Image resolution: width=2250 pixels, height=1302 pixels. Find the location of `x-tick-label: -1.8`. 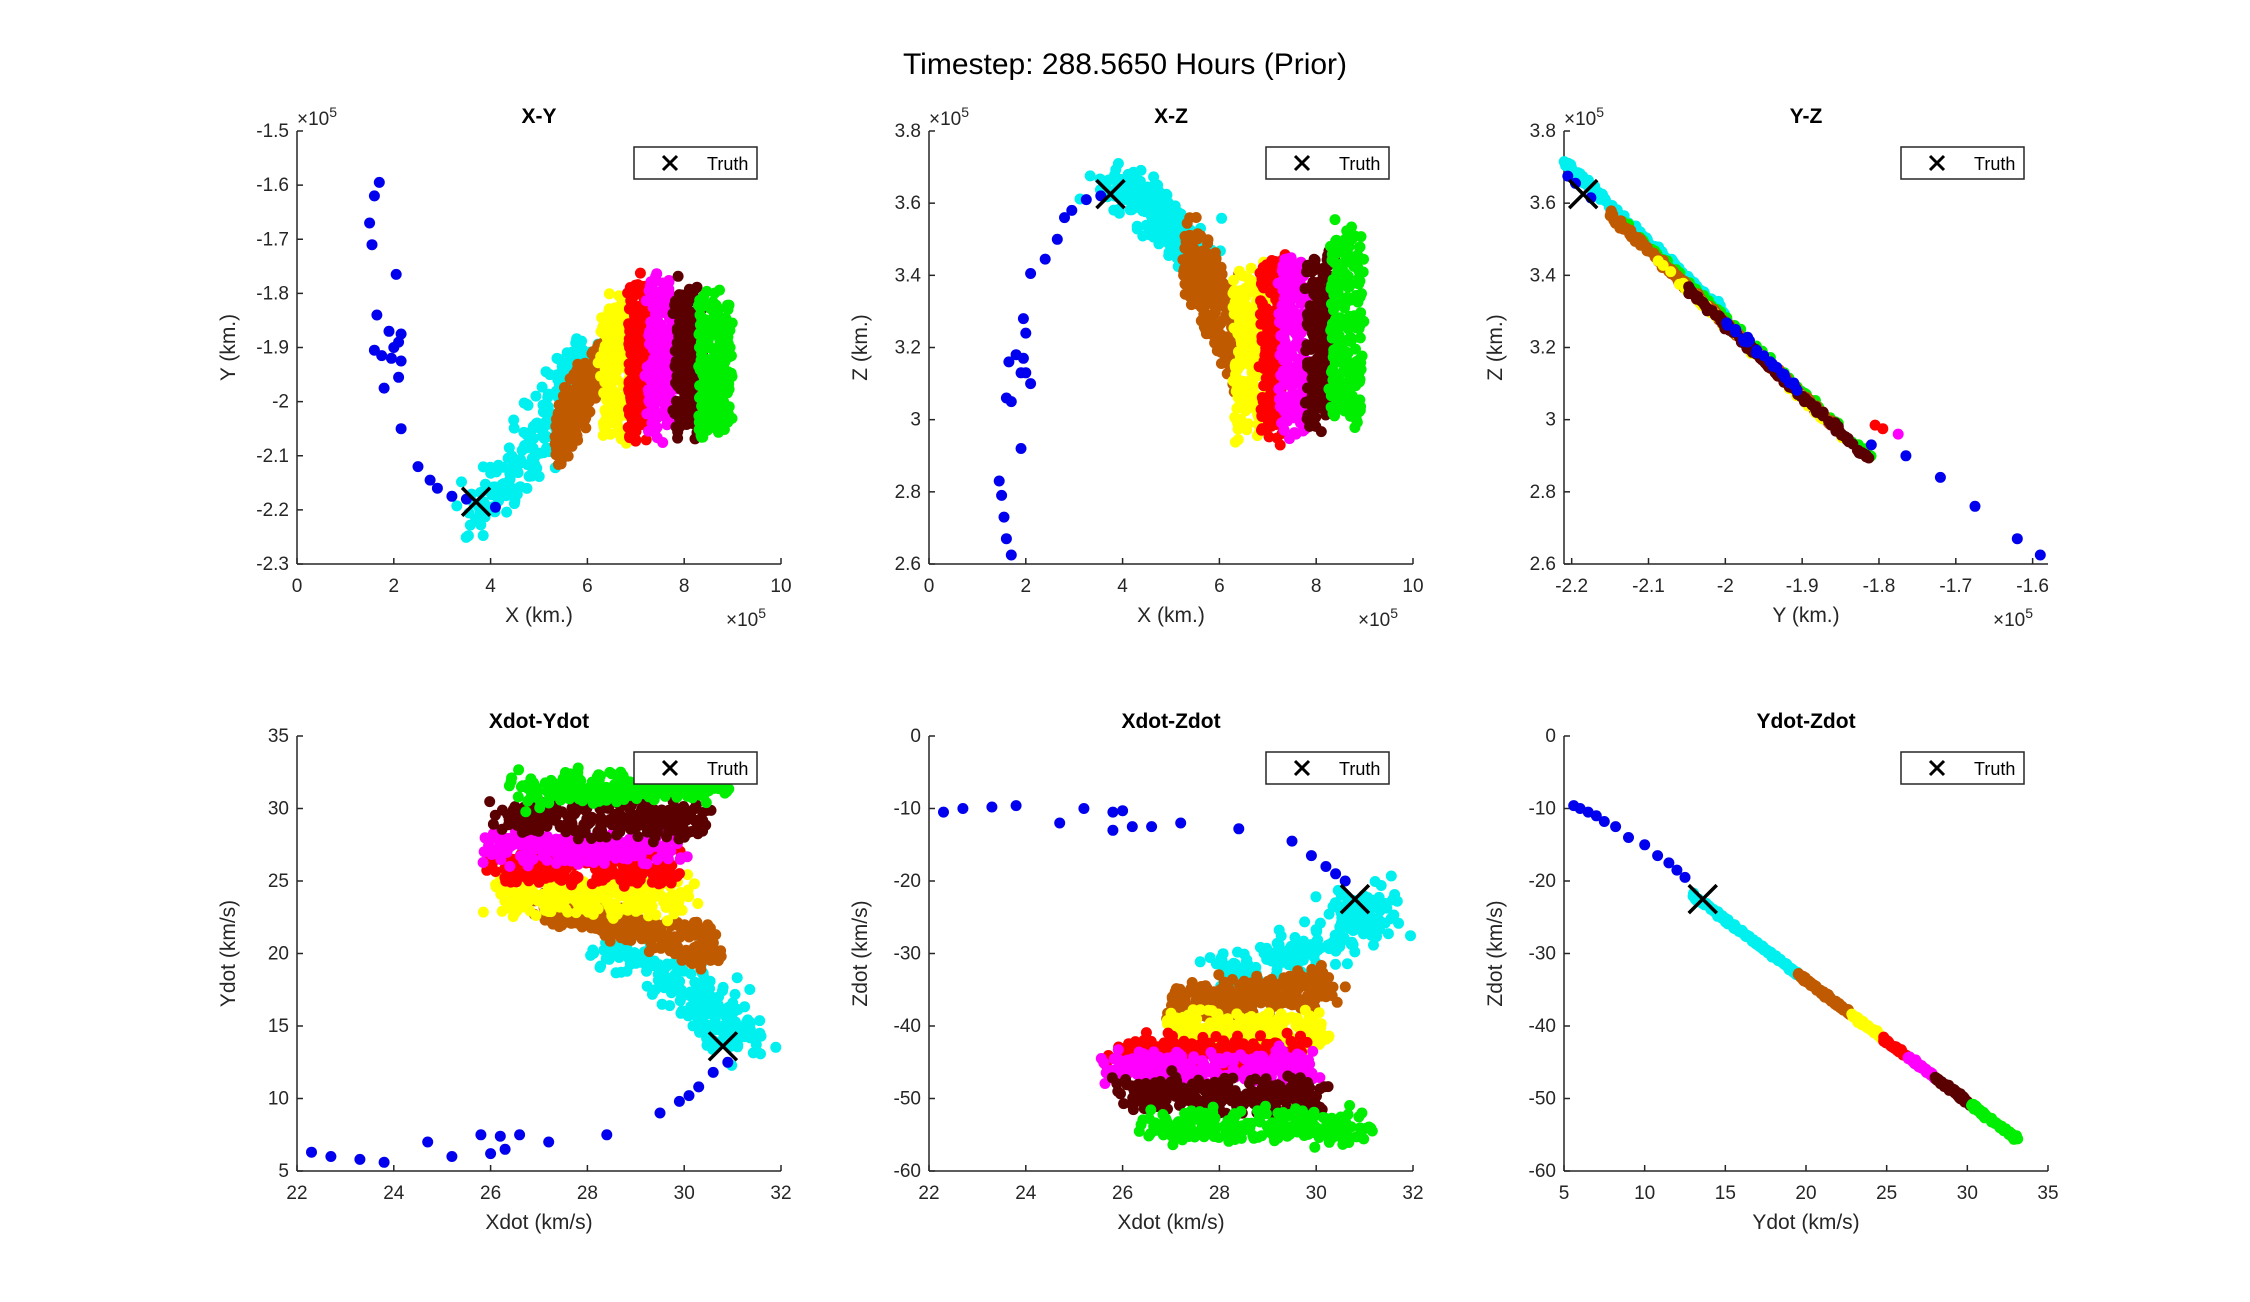

x-tick-label: -1.8 is located at coordinates (1879, 586).